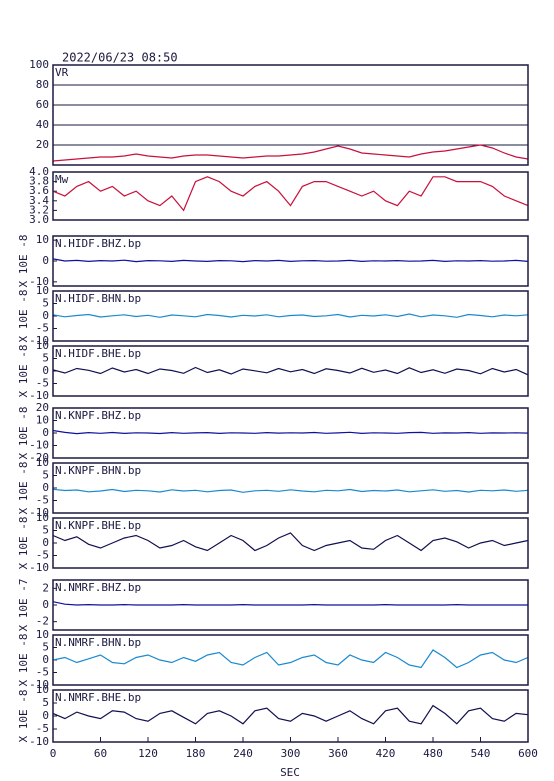 The image size is (554, 781). I want to click on x-tick-label: 360, so click(338, 753).